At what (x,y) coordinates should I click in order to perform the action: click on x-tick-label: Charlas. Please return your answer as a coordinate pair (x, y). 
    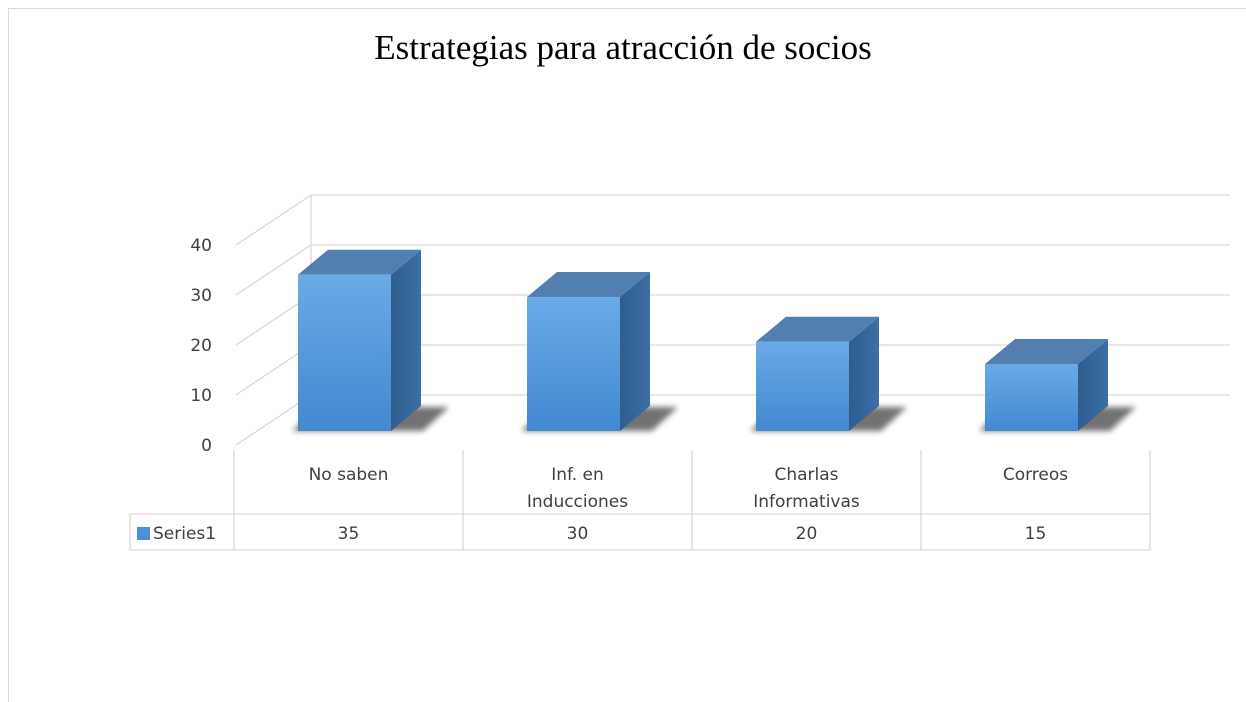
    Looking at the image, I should click on (806, 475).